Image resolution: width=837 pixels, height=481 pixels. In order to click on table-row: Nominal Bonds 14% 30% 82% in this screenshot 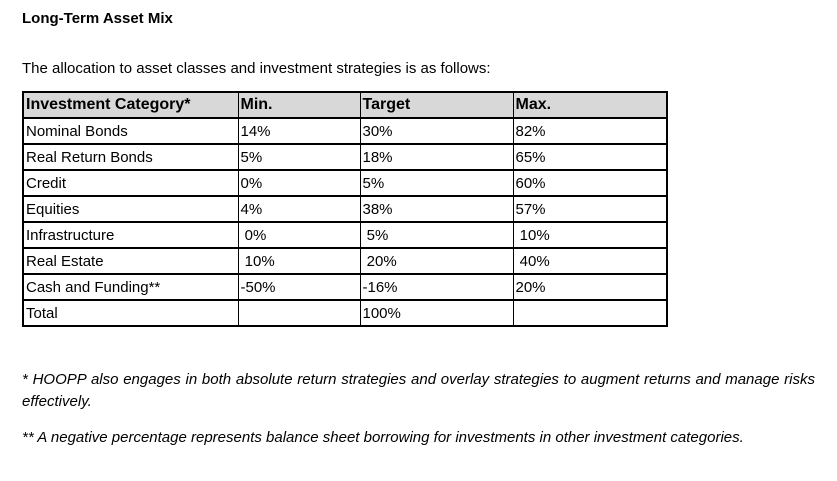, I will do `click(345, 131)`.